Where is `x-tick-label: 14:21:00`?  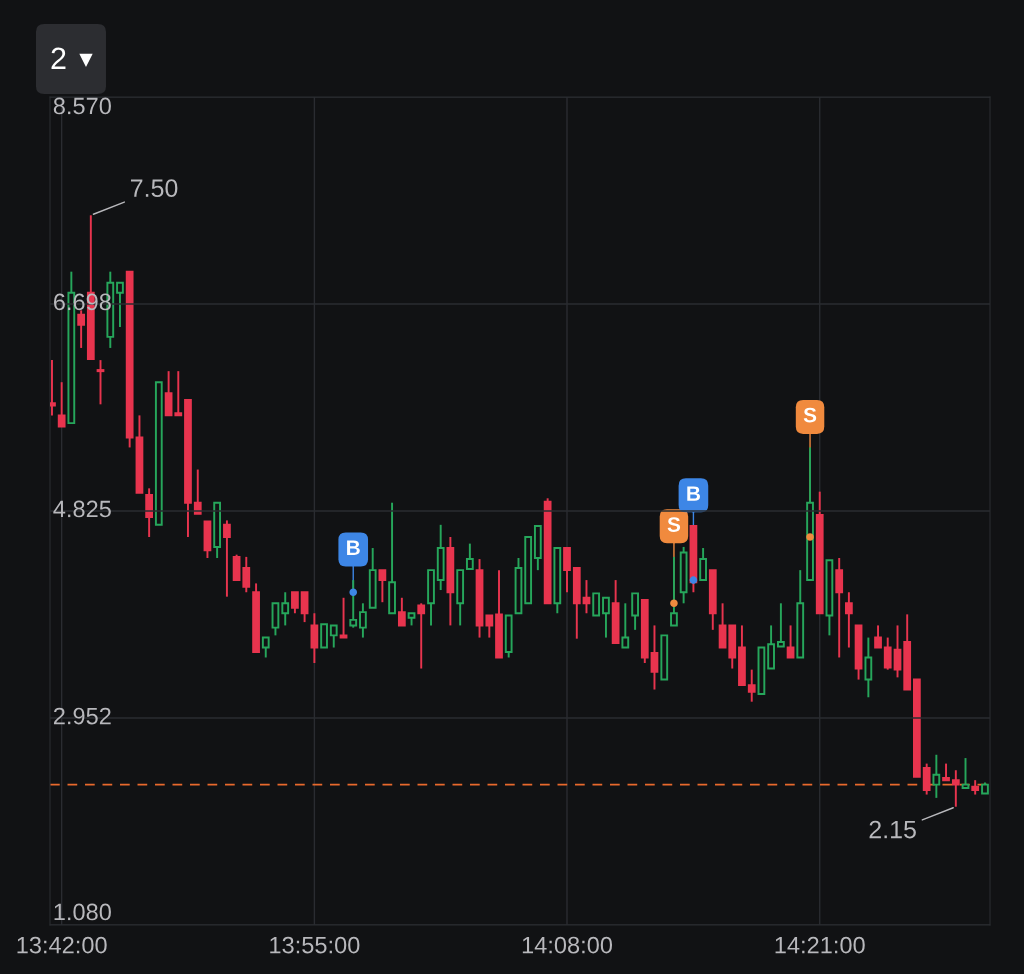 x-tick-label: 14:21:00 is located at coordinates (820, 945).